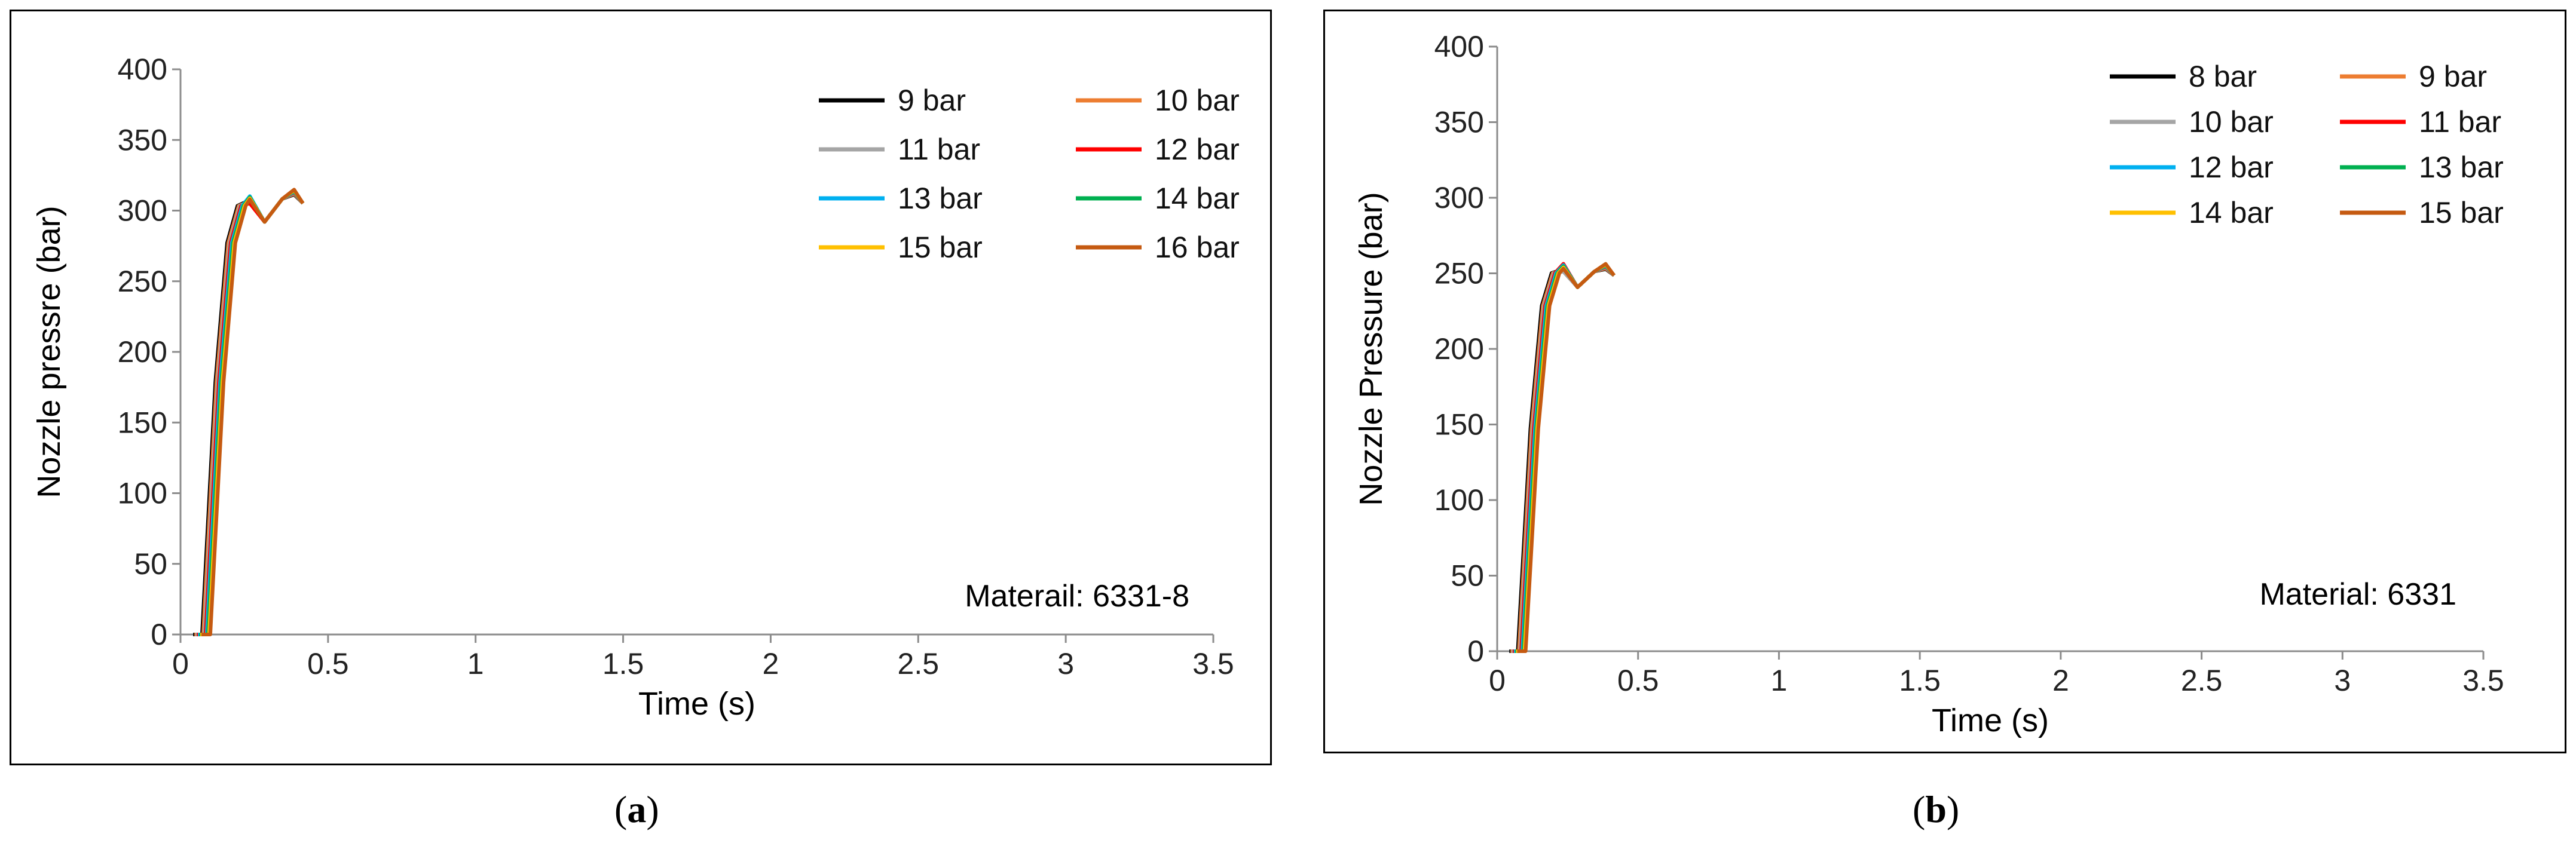 The height and width of the screenshot is (843, 2576). I want to click on y-axis-title: Nozzle pressre (bar), so click(49, 352).